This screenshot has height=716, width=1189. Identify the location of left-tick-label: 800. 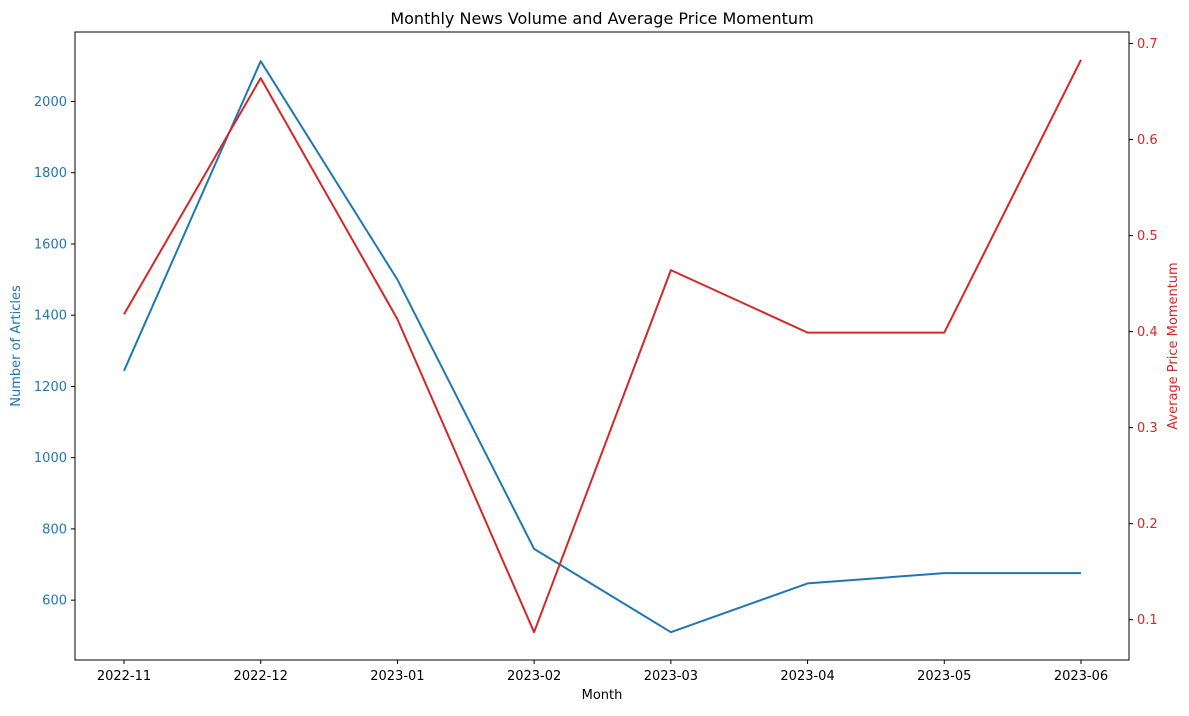
(54, 529).